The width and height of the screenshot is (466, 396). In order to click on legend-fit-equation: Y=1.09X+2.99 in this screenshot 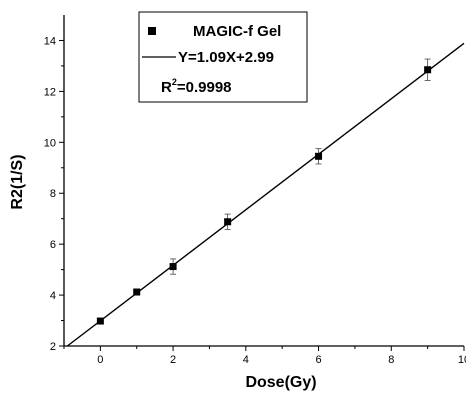, I will do `click(226, 57)`.